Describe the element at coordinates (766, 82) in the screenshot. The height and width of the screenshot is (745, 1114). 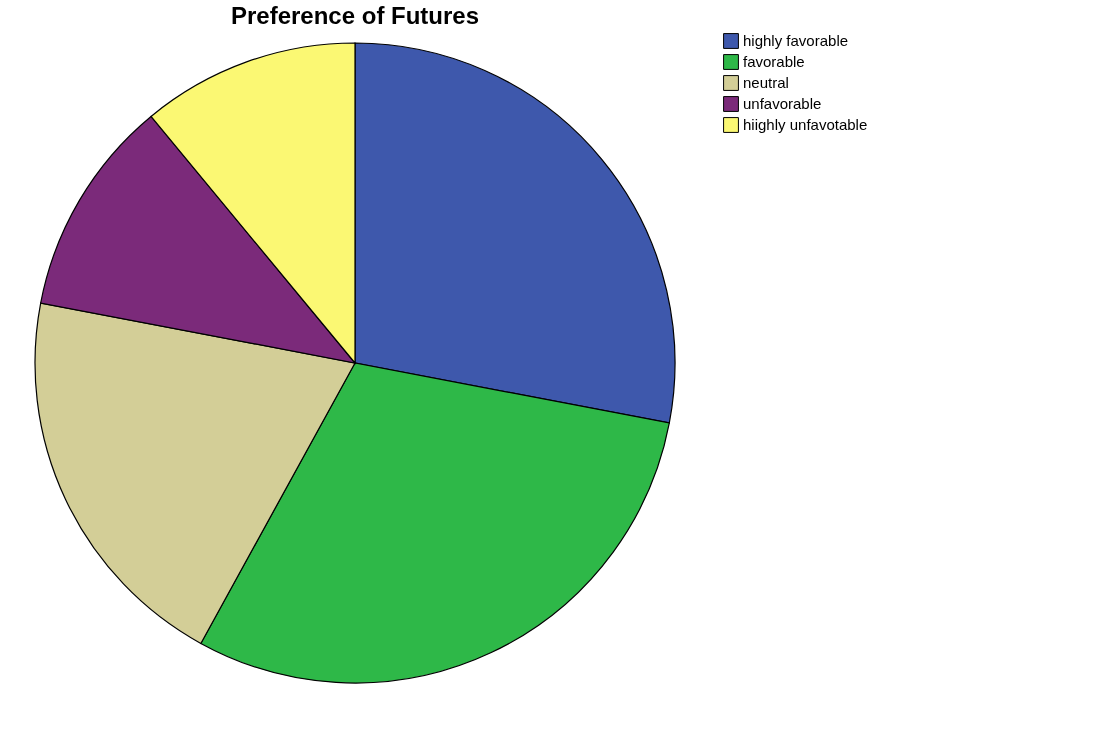
I see `legend-label: neutral` at that location.